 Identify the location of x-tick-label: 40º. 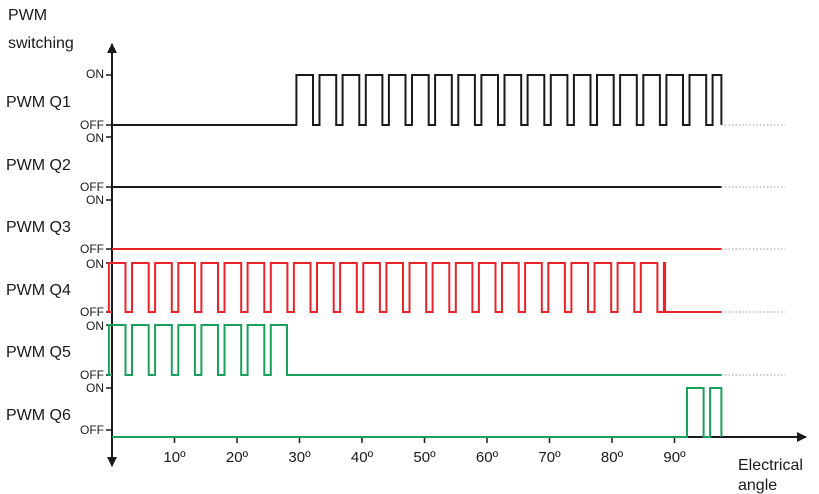
(362, 457).